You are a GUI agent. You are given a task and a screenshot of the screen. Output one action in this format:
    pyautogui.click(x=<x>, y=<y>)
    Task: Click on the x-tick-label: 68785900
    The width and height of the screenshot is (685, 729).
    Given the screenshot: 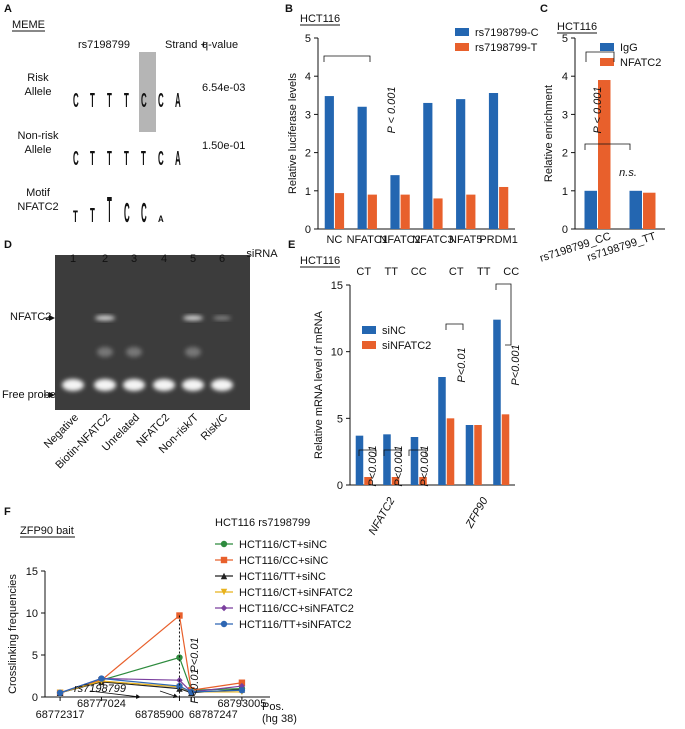 What is the action you would take?
    pyautogui.click(x=159, y=715)
    